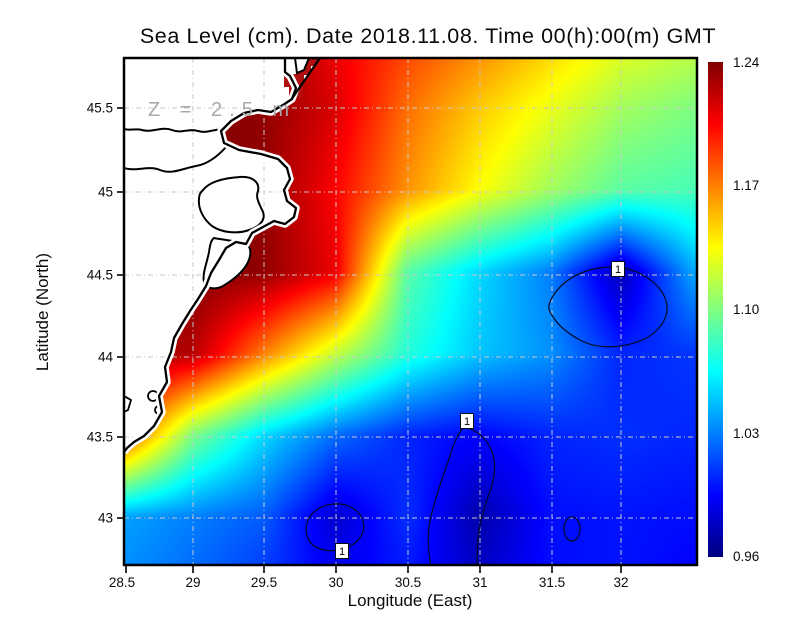 The image size is (800, 618). What do you see at coordinates (746, 556) in the screenshot?
I see `colorbar-label-0-96: 0.96` at bounding box center [746, 556].